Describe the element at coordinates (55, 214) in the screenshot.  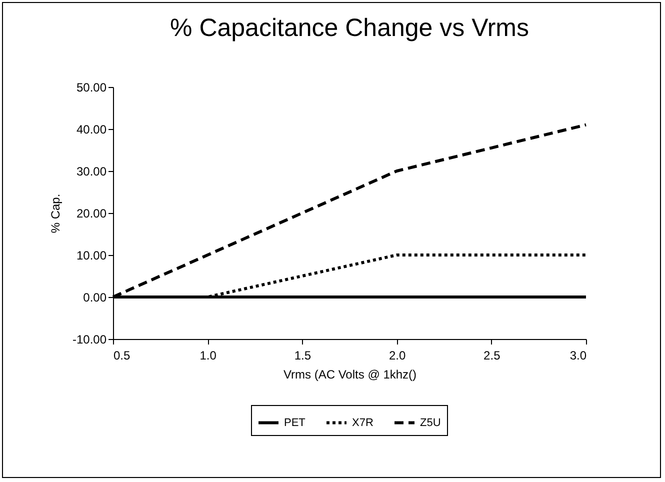
I see `y-axis-title: % Cap.` at that location.